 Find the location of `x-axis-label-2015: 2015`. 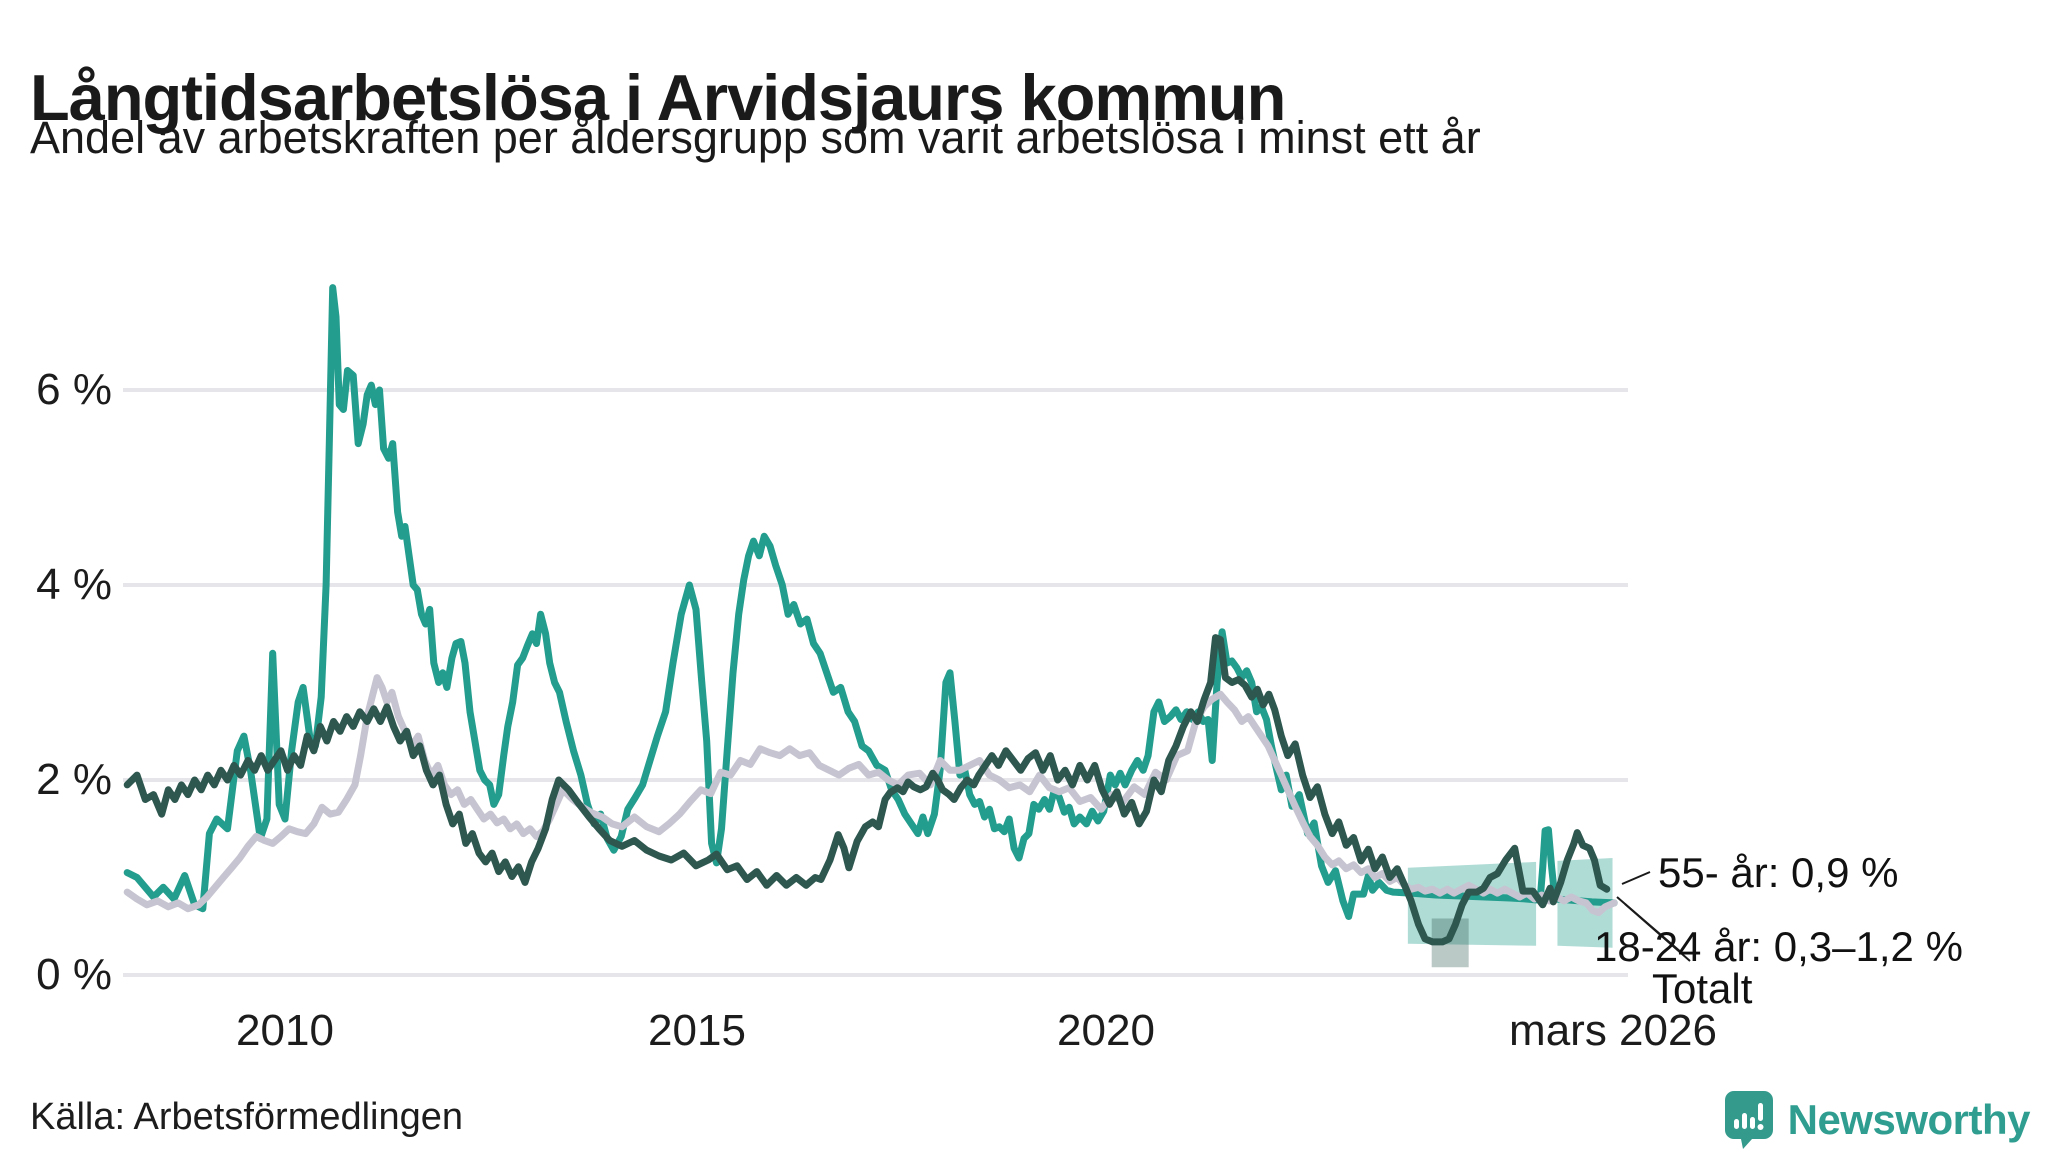

x-axis-label-2015: 2015 is located at coordinates (697, 1030).